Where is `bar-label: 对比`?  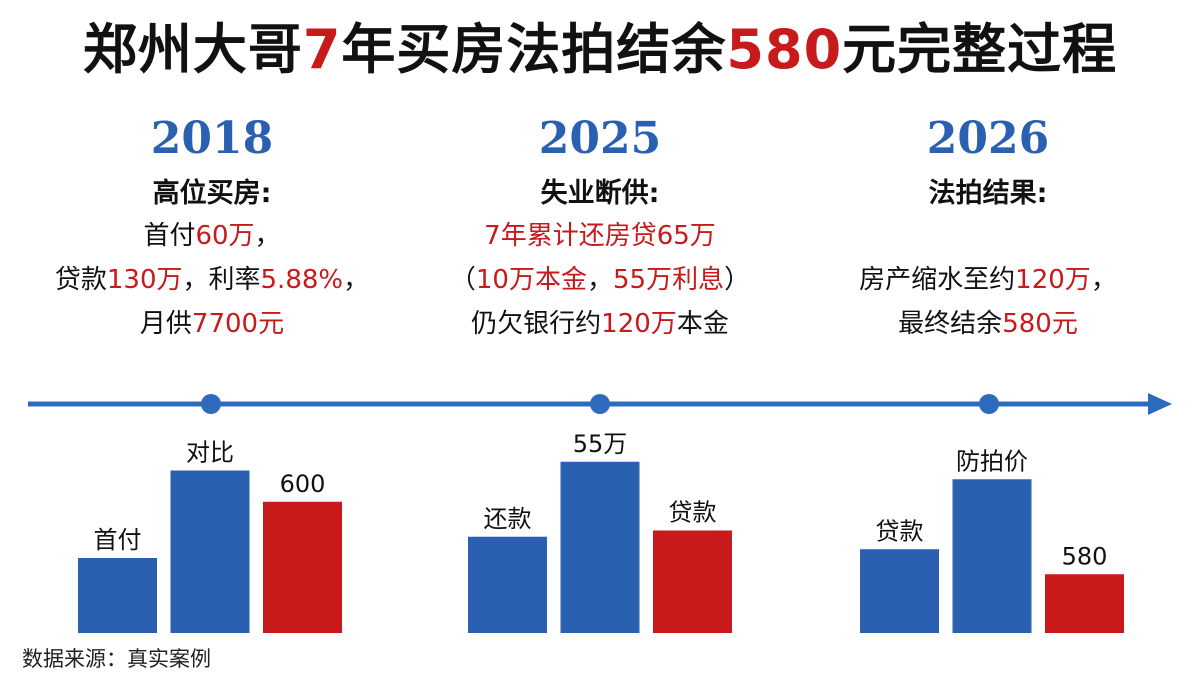
bar-label: 对比 is located at coordinates (210, 453).